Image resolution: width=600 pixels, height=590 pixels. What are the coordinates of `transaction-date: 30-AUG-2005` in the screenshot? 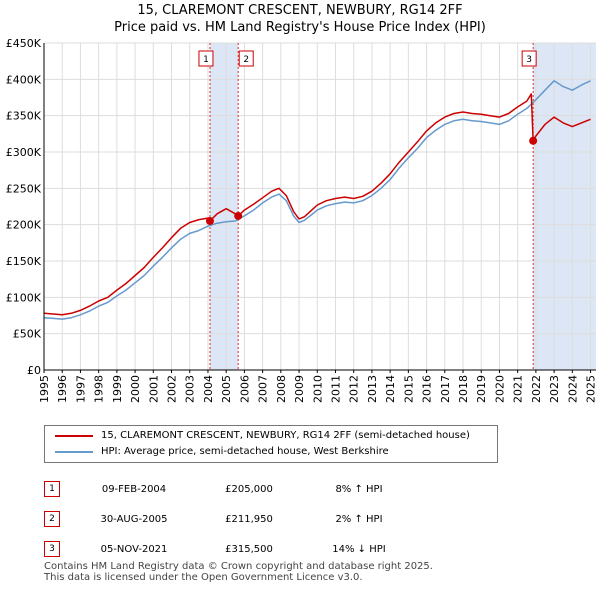 It's located at (134, 519).